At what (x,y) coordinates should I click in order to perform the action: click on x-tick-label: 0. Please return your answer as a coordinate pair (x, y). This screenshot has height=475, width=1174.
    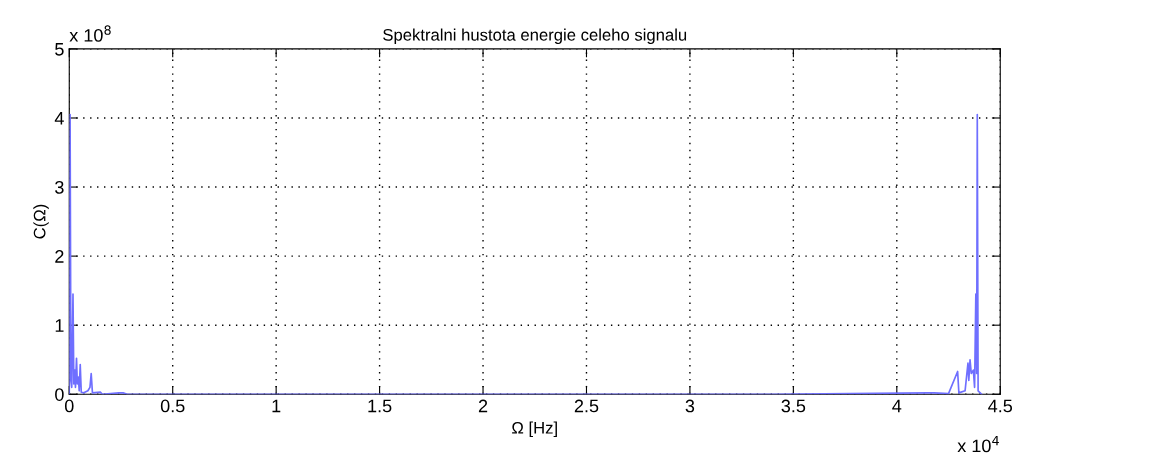
    Looking at the image, I should click on (69, 406).